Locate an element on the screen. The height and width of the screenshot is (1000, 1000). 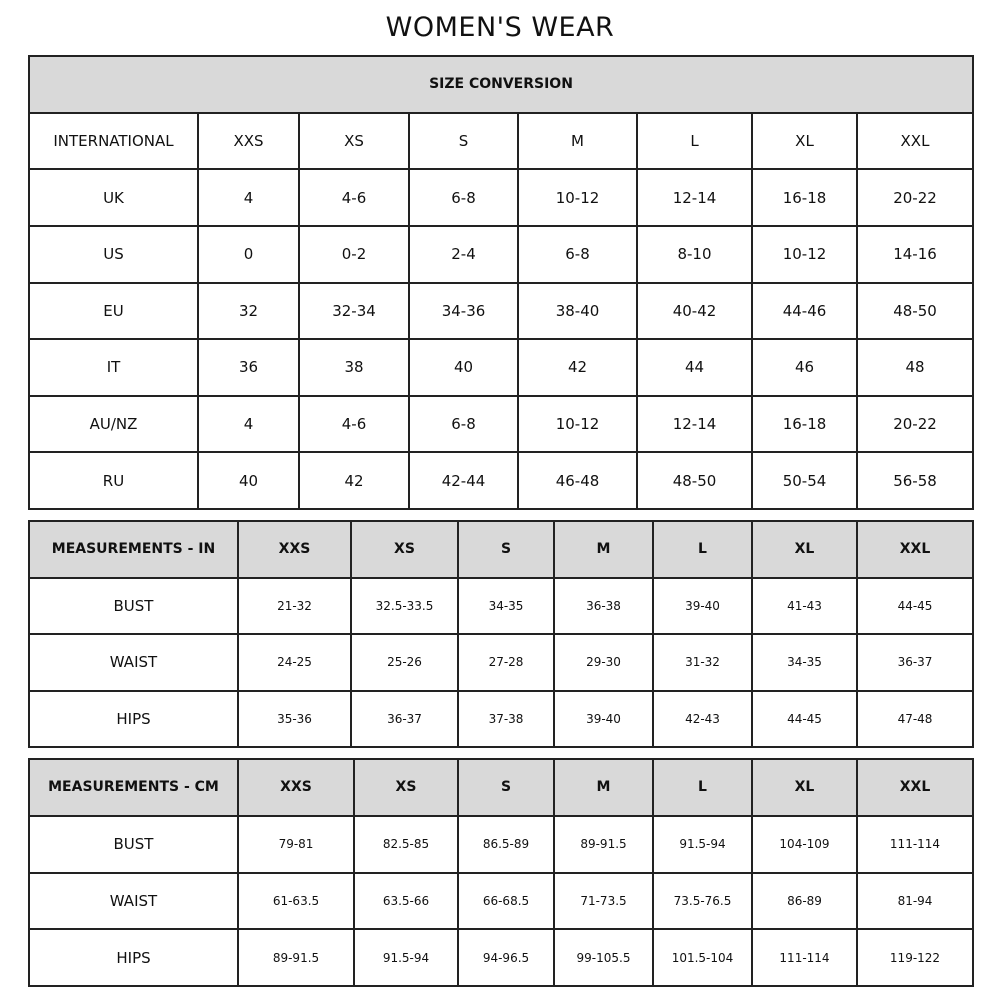
row-label: AU/NZ is located at coordinates (113, 424).